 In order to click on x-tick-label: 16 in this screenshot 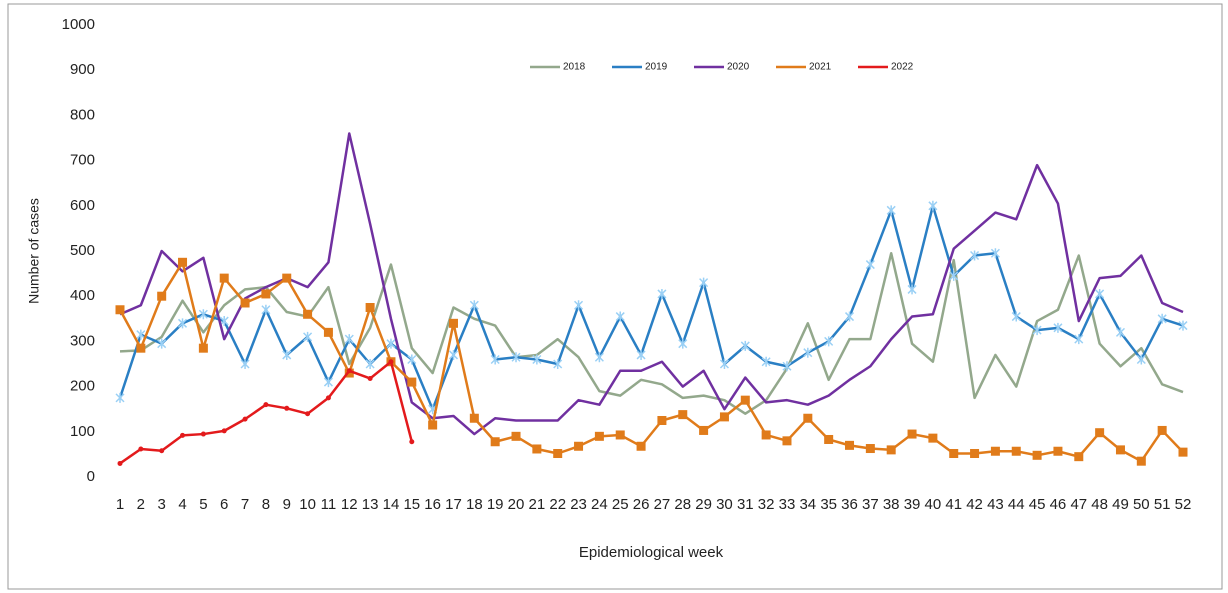, I will do `click(432, 504)`.